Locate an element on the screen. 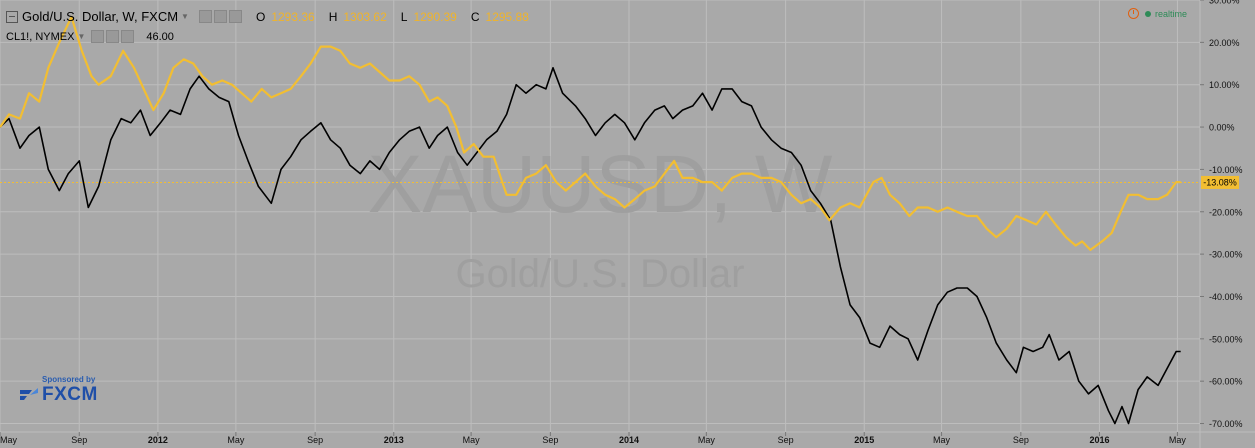 This screenshot has width=1255, height=448. fxcm-logo-icon is located at coordinates (29, 394).